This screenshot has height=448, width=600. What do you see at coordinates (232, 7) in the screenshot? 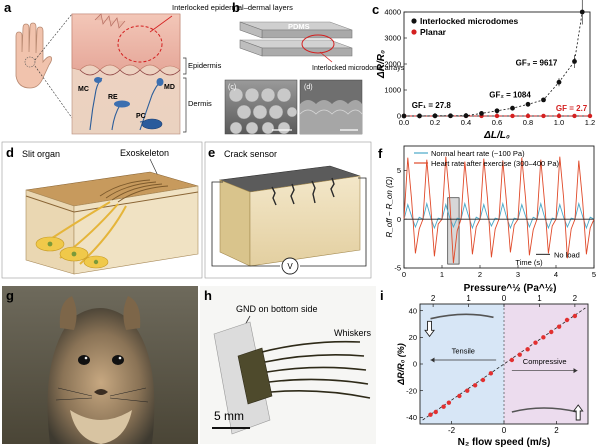
I see `callout-interlocked-layers: Interlocked epidermal–dermal layers` at bounding box center [232, 7].